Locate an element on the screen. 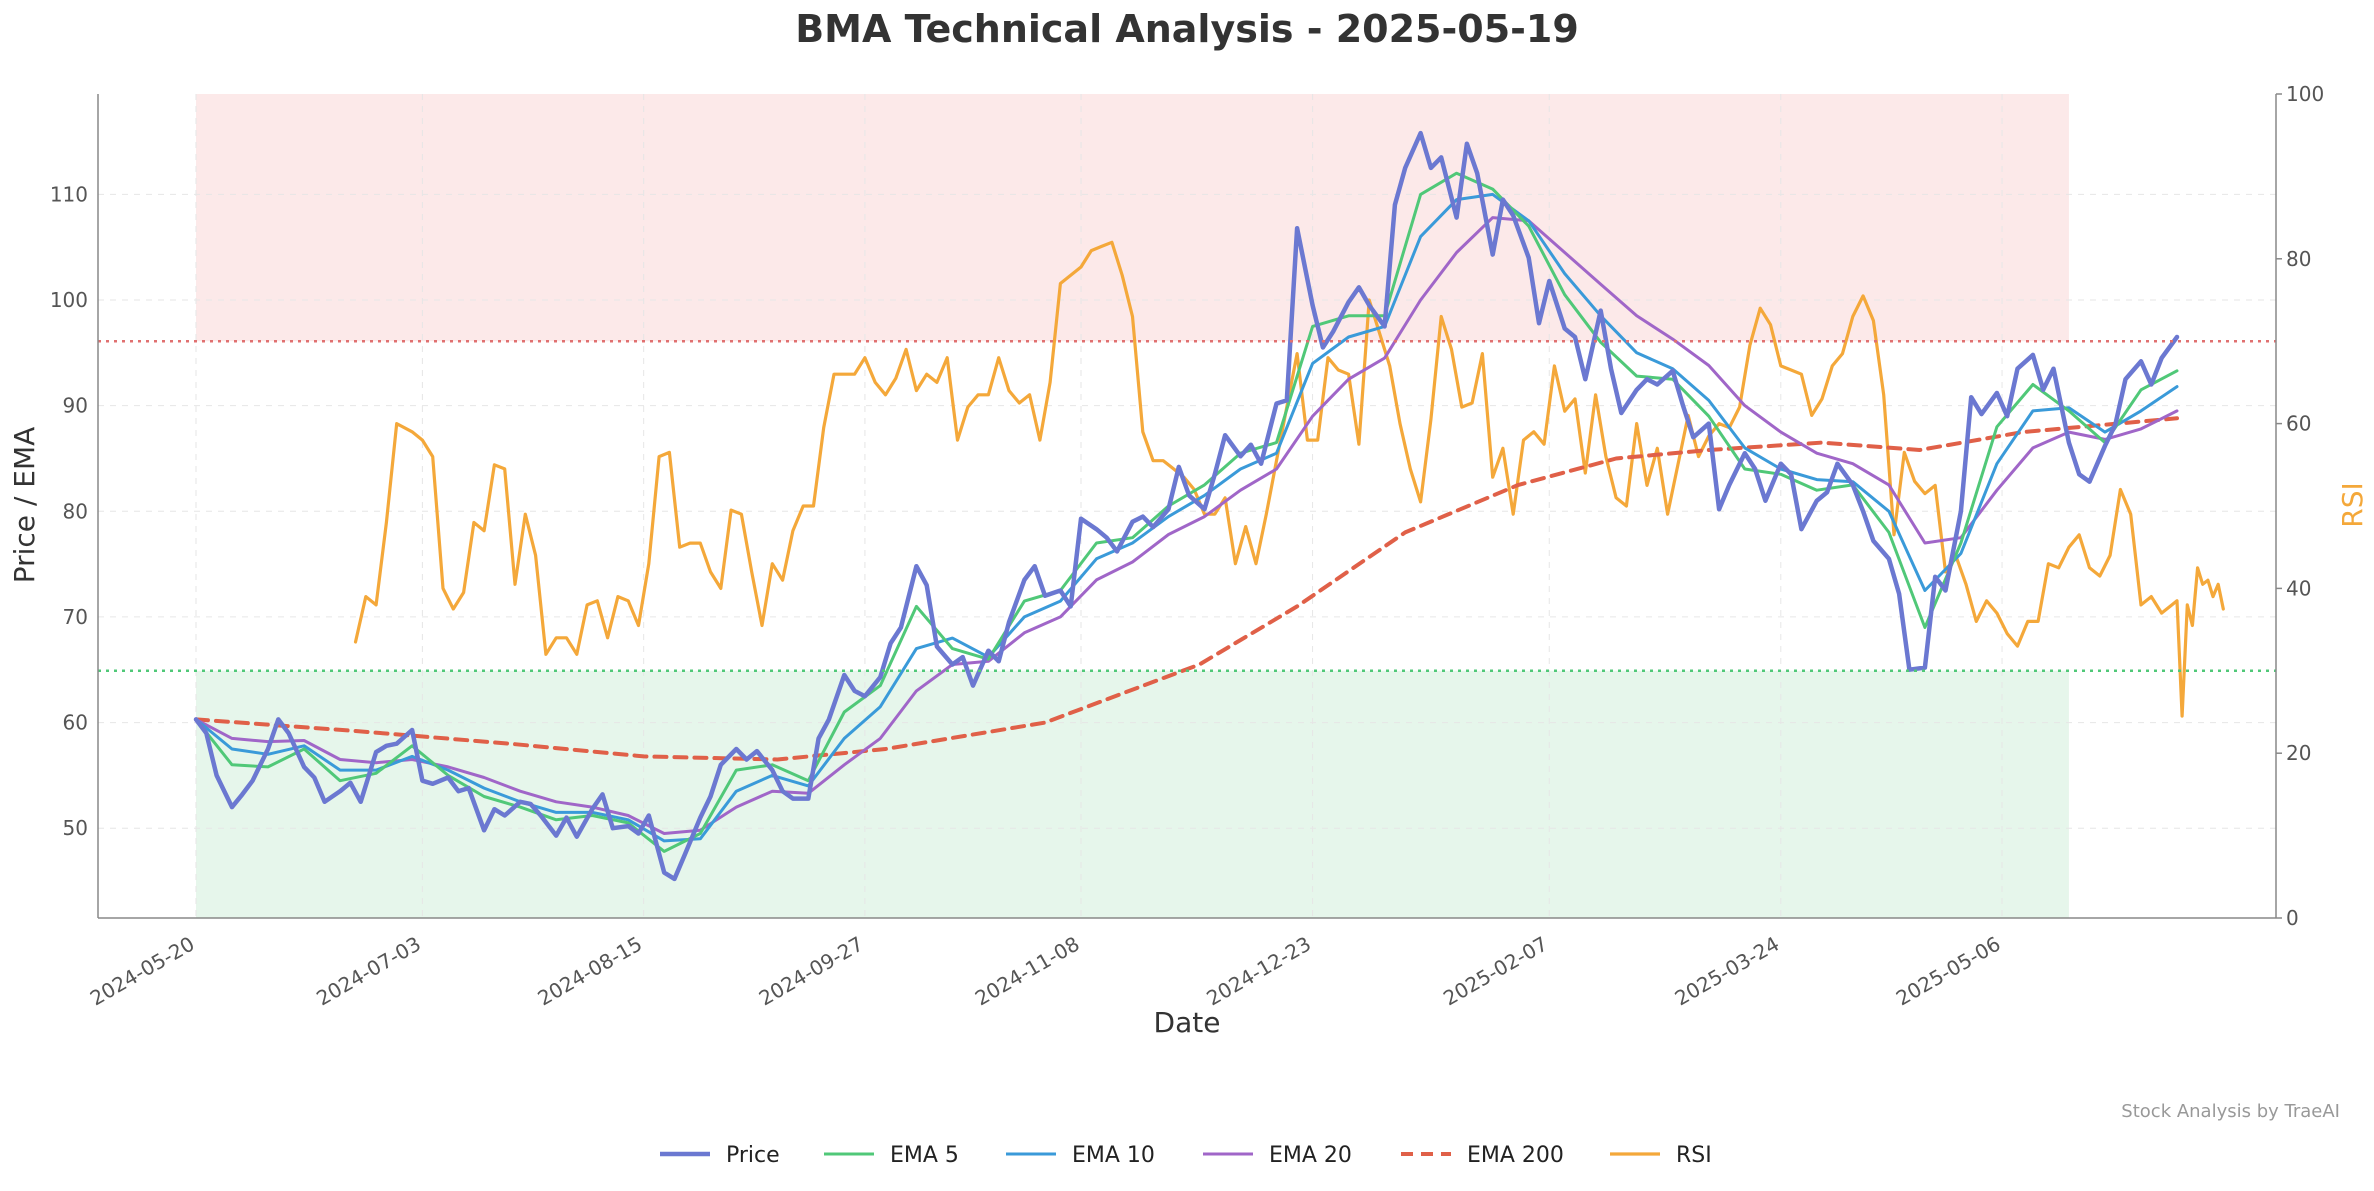 The image size is (2374, 1191). y2-tick-label: 20 is located at coordinates (2298, 753).